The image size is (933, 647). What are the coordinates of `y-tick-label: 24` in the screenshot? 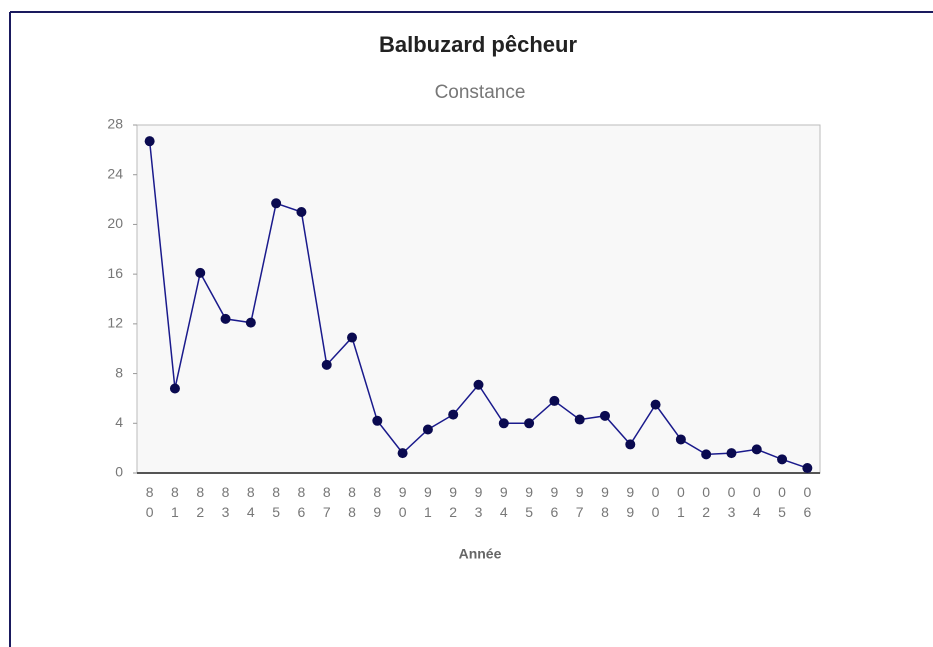 It's located at (115, 173).